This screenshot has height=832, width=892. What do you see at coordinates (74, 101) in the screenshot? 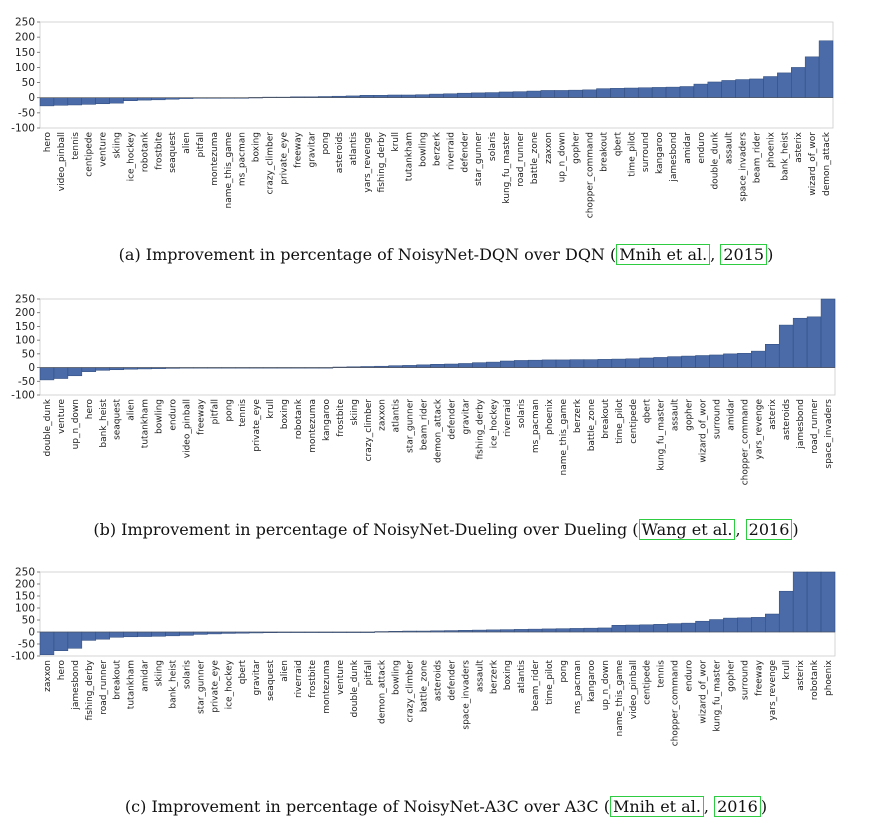
I see `bar-a-tennis` at bounding box center [74, 101].